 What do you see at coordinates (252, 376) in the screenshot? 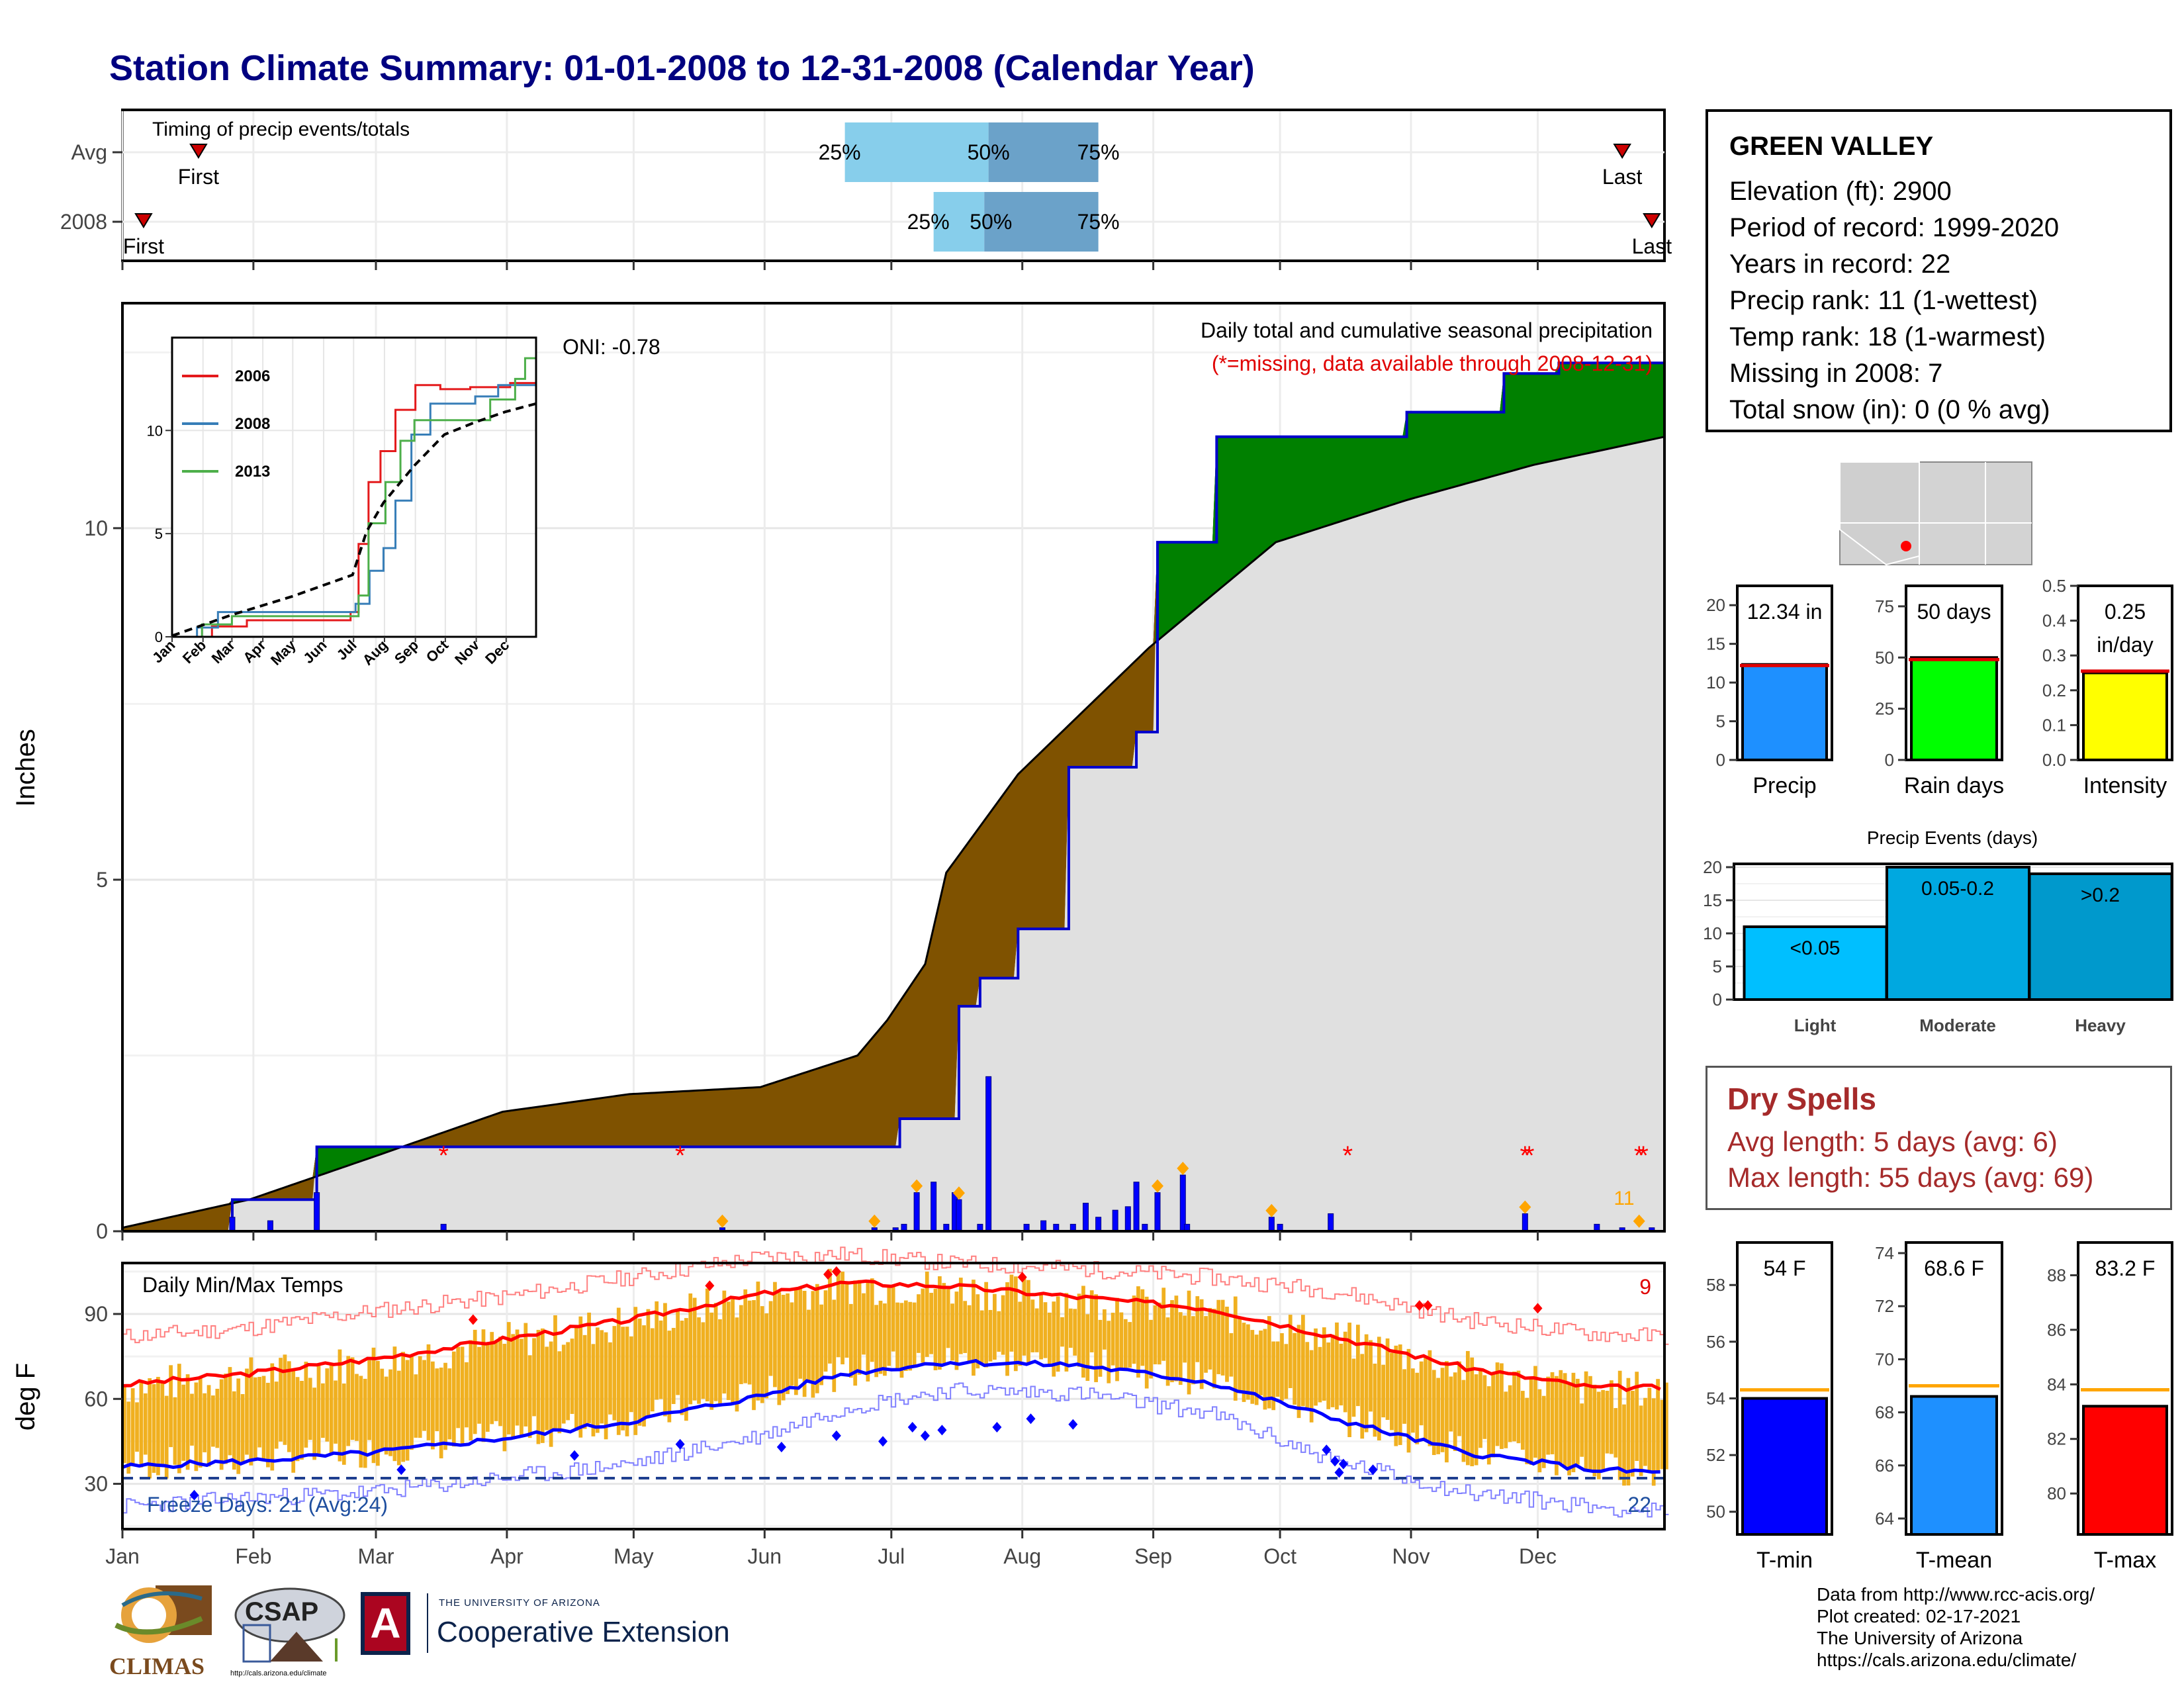
I see `inset-legend-label: 2006` at bounding box center [252, 376].